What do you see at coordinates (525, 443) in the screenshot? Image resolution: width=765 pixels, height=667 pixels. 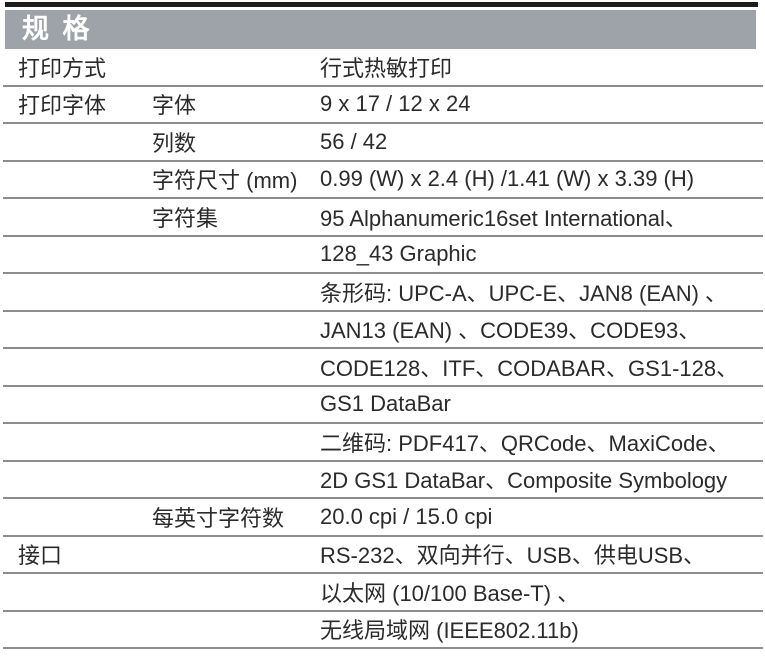 I see `spec-value: 二维码: PDF417、QRCode、MaxiCode、` at bounding box center [525, 443].